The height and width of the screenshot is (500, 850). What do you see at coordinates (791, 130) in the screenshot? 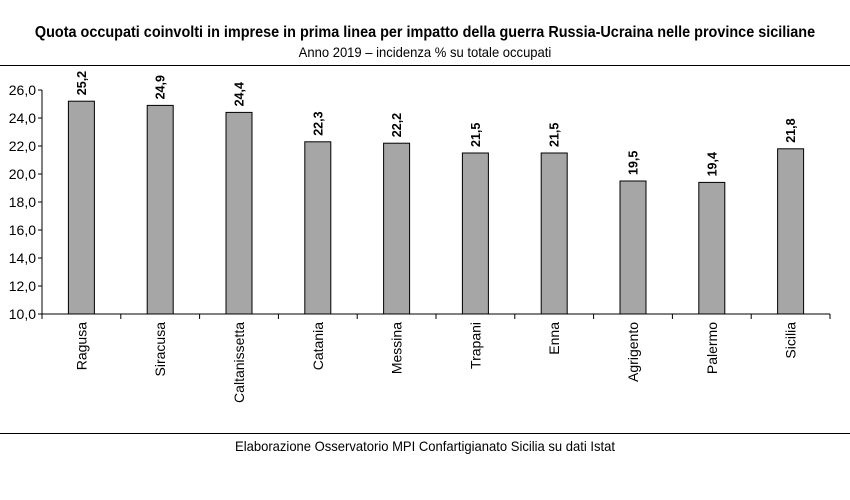
I see `data-label: 21,8` at bounding box center [791, 130].